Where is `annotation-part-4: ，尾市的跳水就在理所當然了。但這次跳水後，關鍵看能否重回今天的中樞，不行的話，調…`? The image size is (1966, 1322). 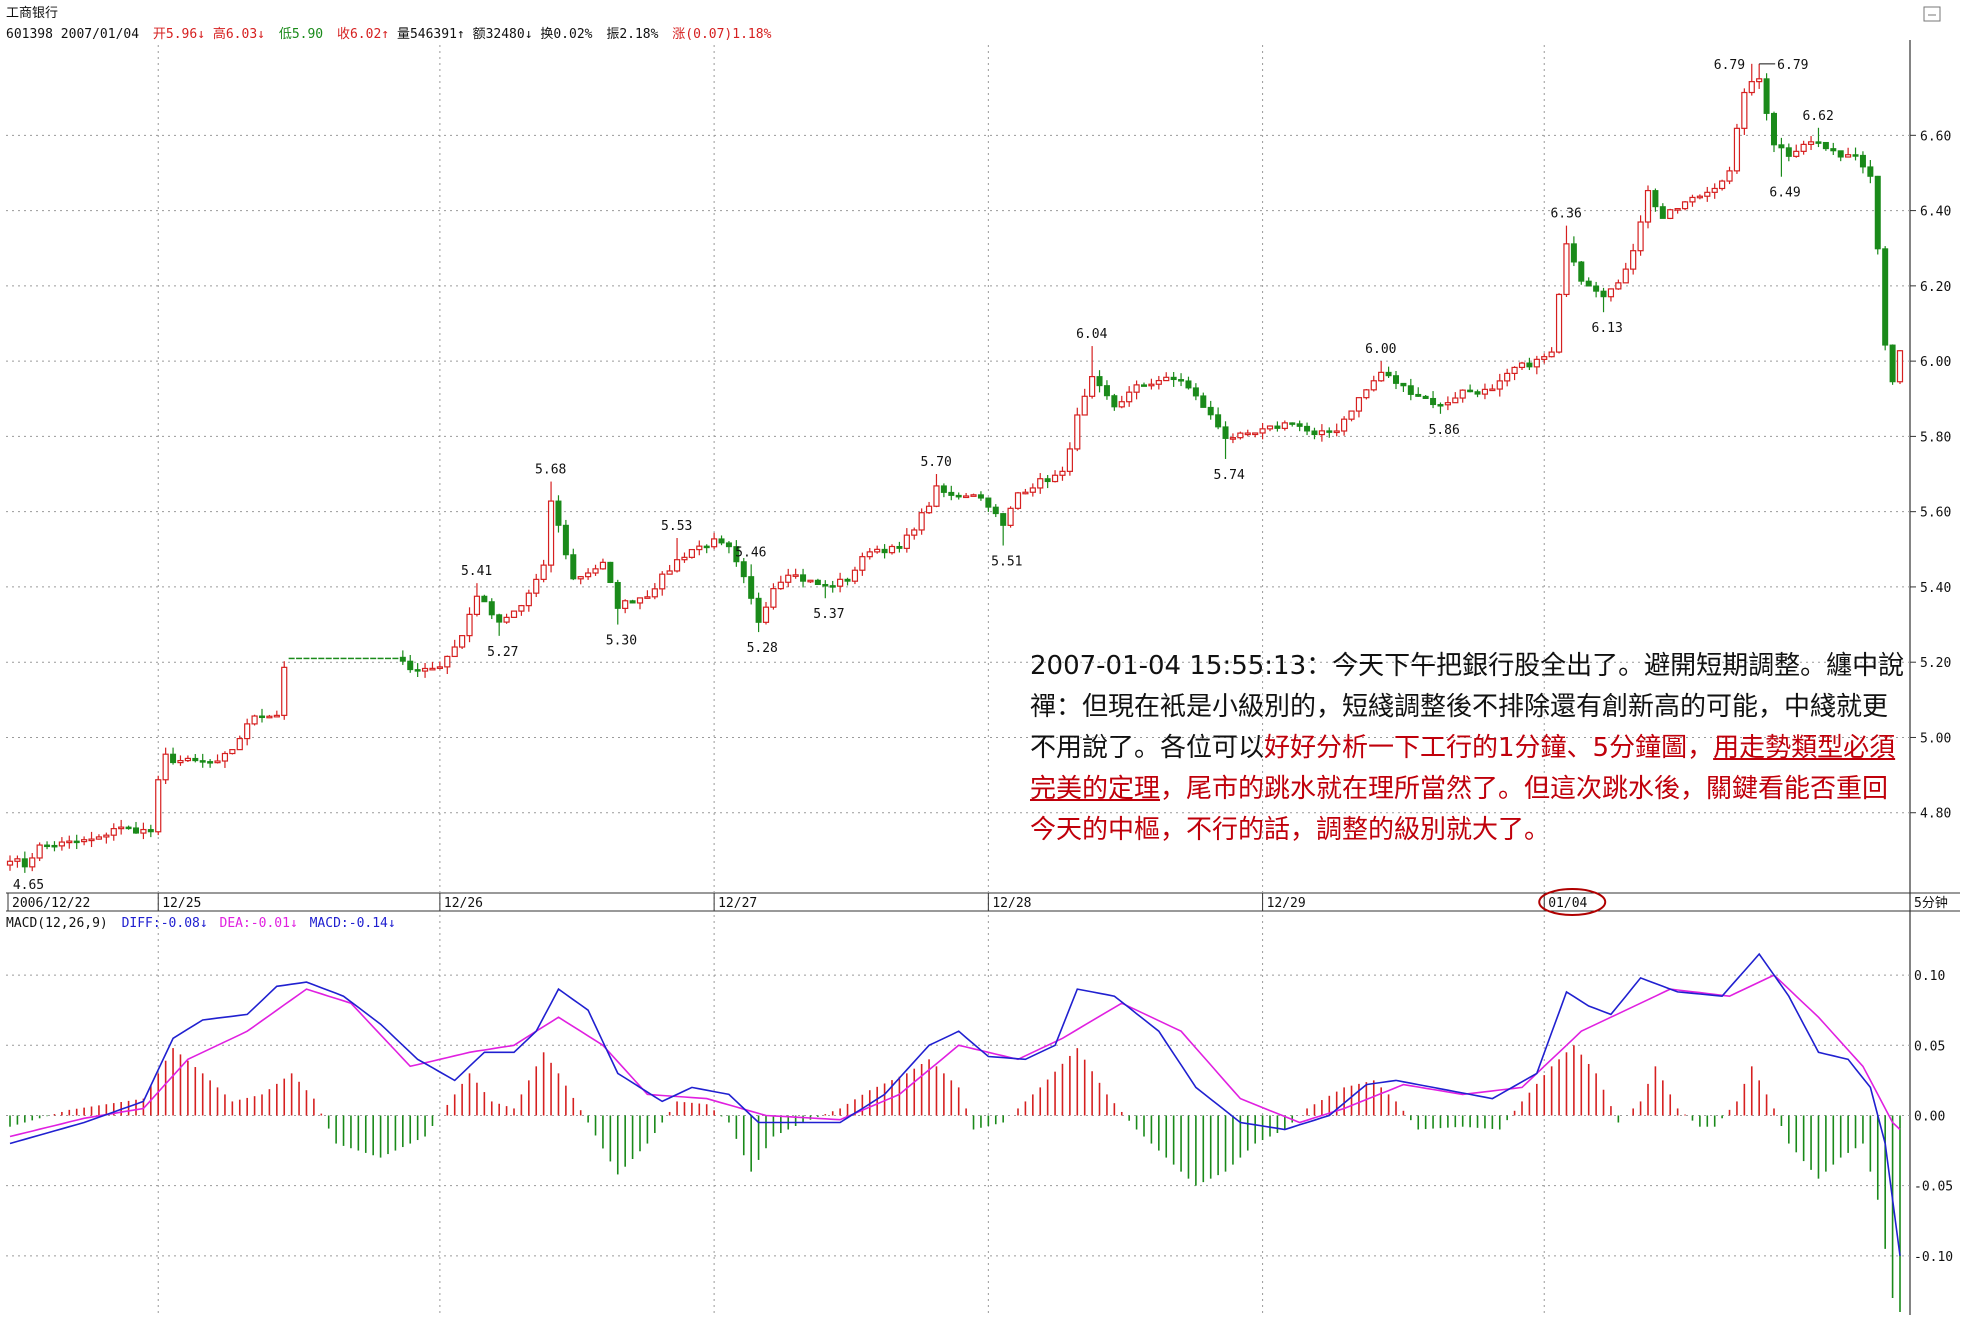
annotation-part-4: ，尾市的跳水就在理所當然了。但這次跳水後，關鍵看能否重回今天的中樞，不行的話，調… is located at coordinates (1459, 809).